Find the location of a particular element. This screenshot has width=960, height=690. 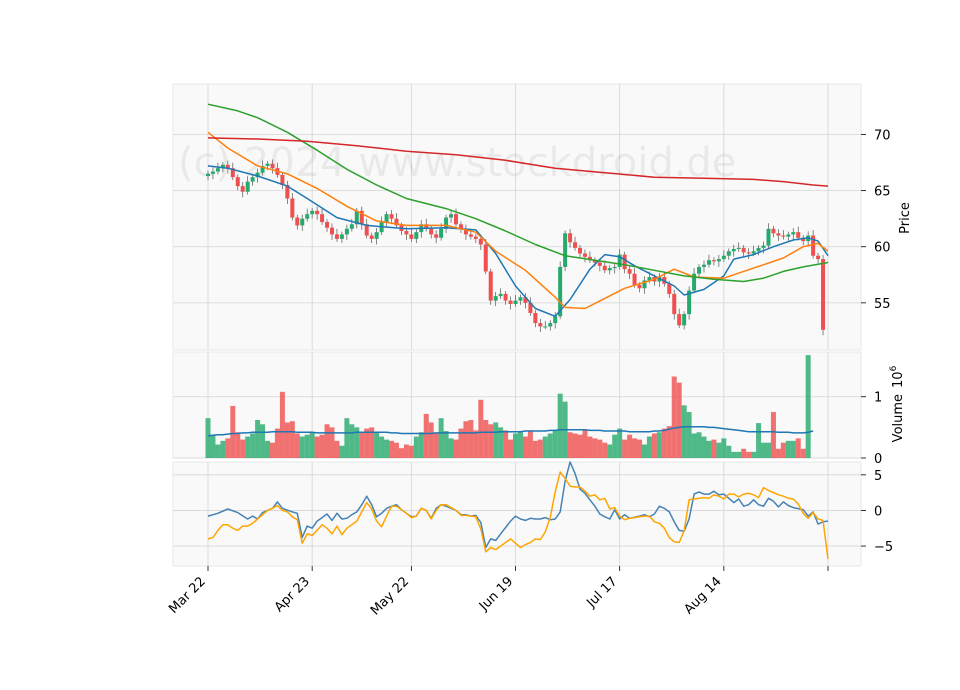

y-tick-label: 70 is located at coordinates (882, 136).